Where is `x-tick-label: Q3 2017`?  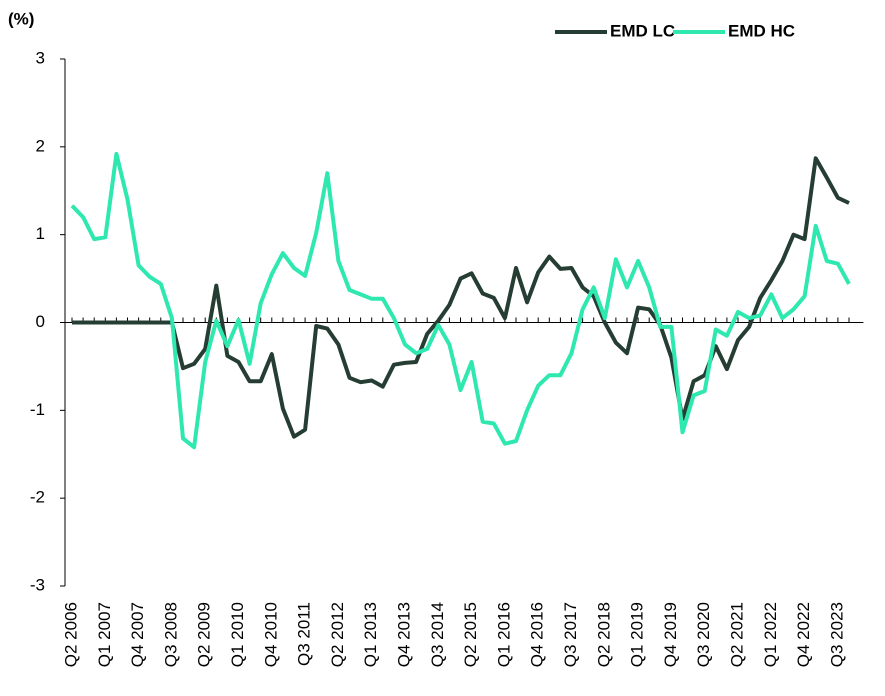
x-tick-label: Q3 2017 is located at coordinates (570, 634).